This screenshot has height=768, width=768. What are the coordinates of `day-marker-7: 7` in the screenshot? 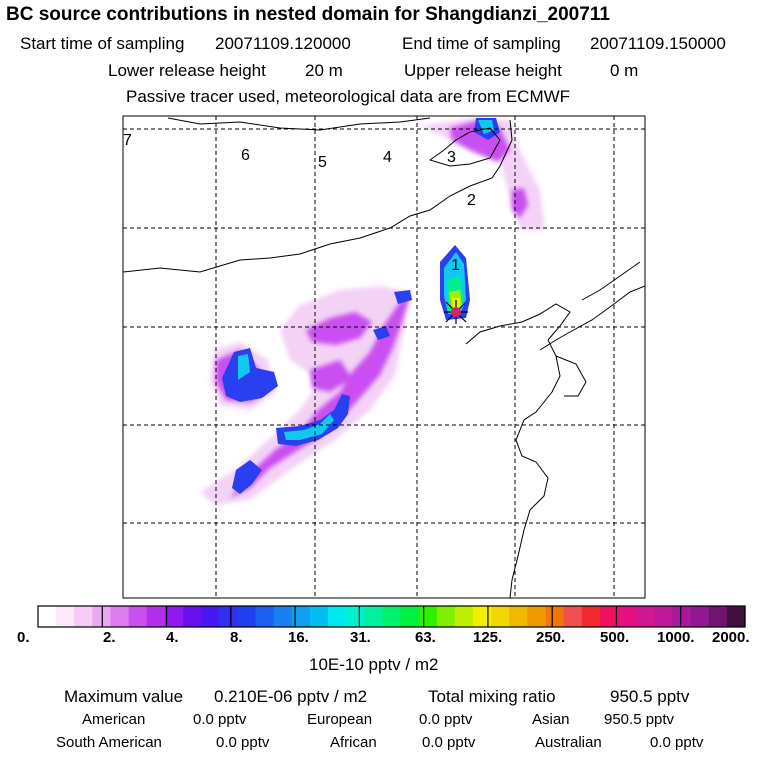 It's located at (127, 140).